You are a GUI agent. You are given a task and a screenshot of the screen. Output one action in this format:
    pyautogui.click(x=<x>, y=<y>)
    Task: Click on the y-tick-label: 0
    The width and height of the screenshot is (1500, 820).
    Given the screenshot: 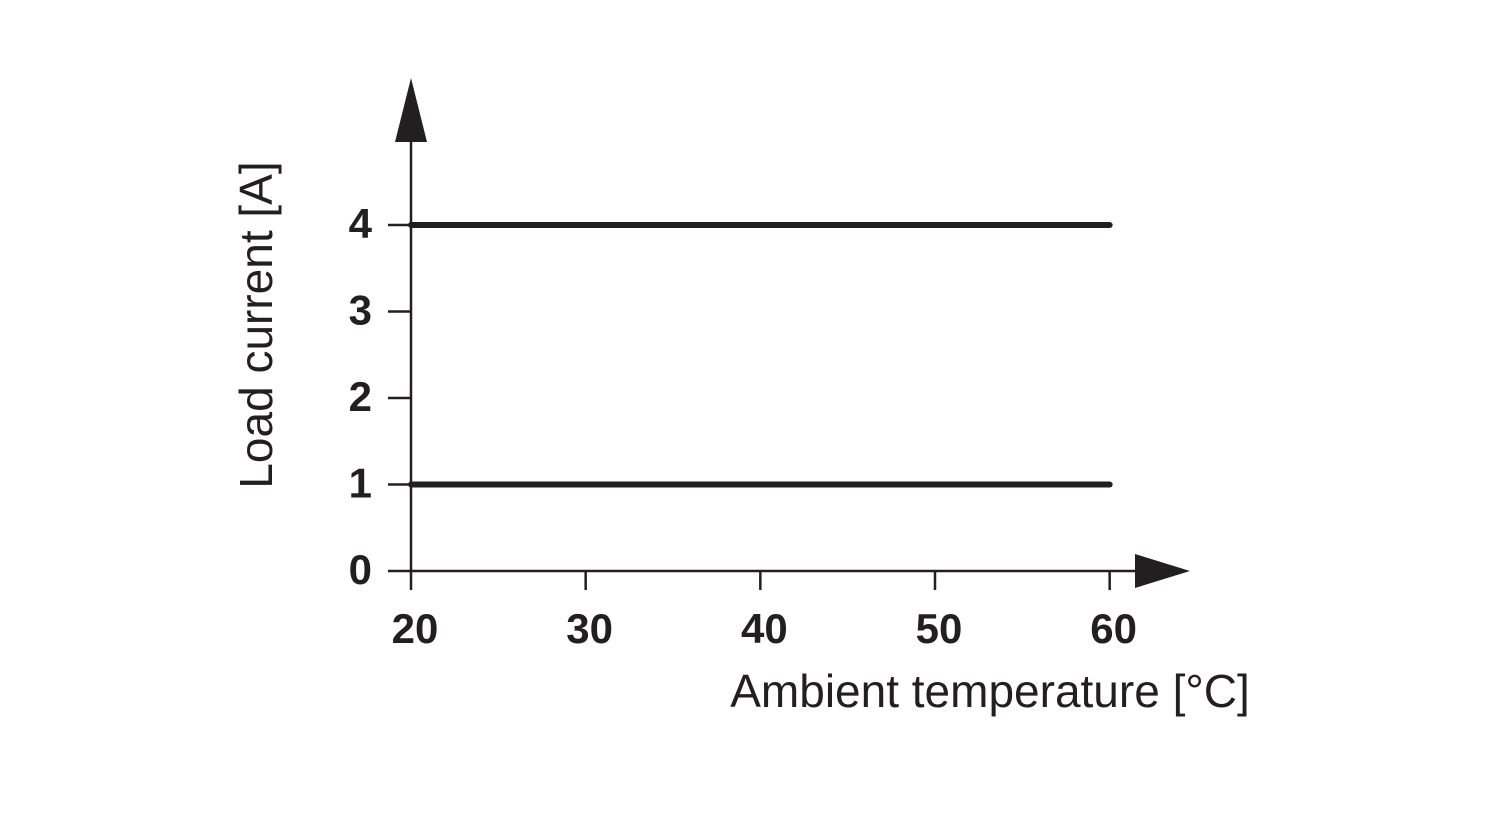 What is the action you would take?
    pyautogui.click(x=360, y=569)
    